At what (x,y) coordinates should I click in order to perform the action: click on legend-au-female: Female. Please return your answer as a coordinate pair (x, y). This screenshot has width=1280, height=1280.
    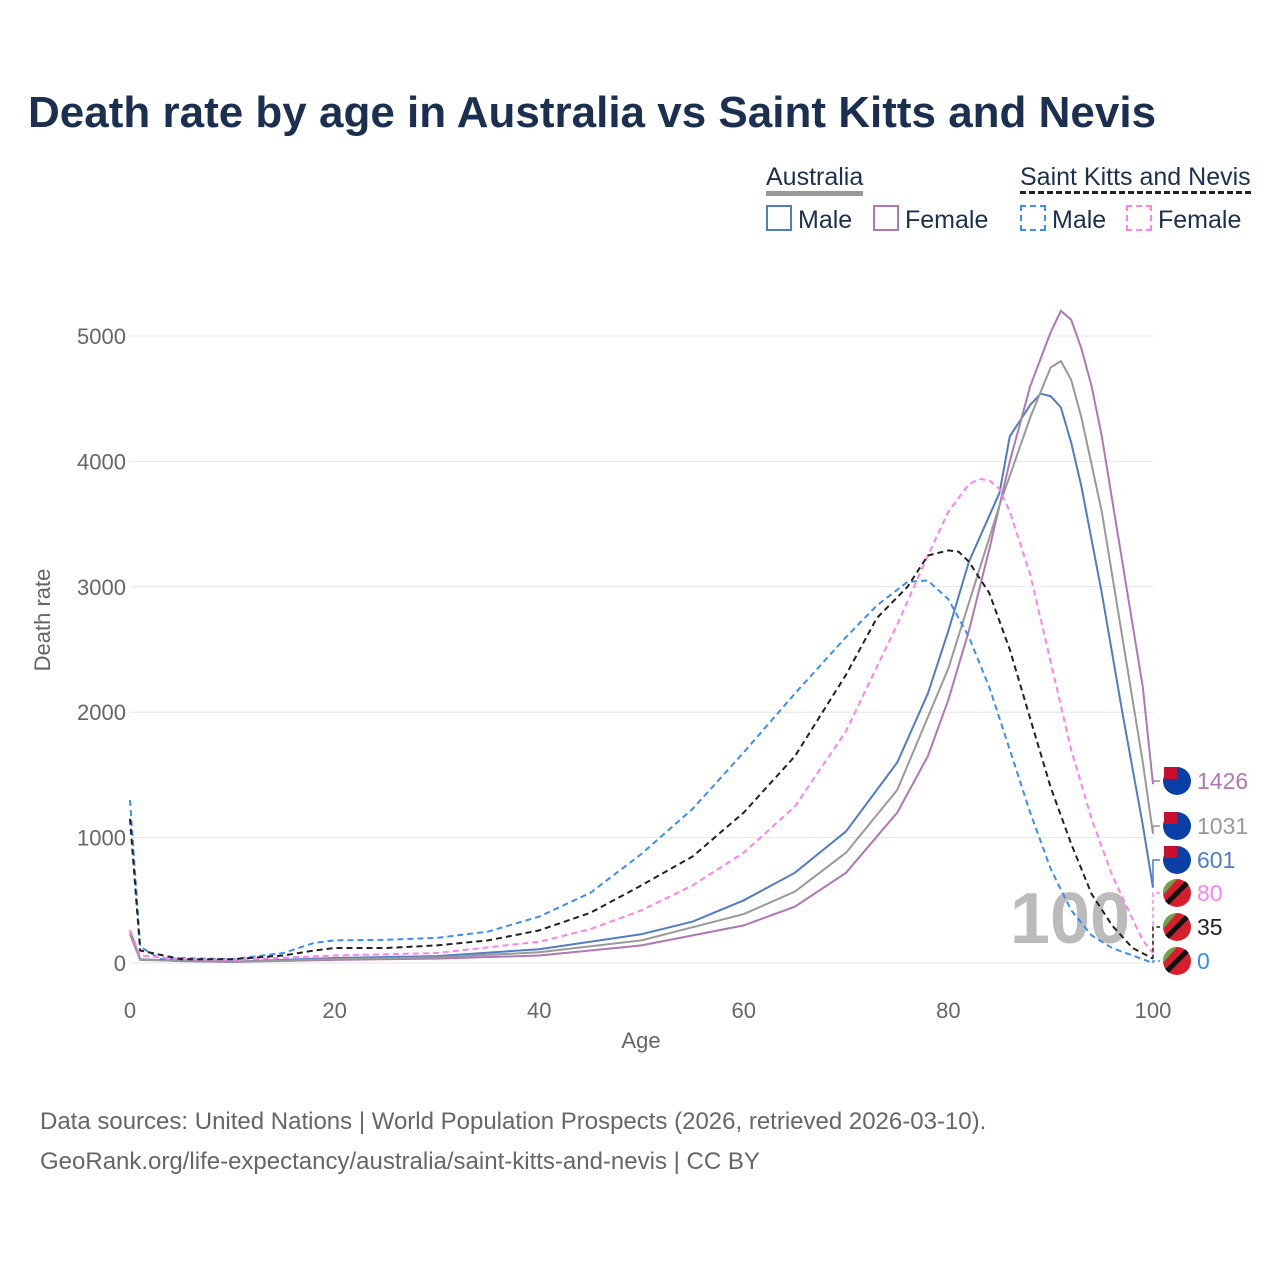
    Looking at the image, I should click on (930, 220).